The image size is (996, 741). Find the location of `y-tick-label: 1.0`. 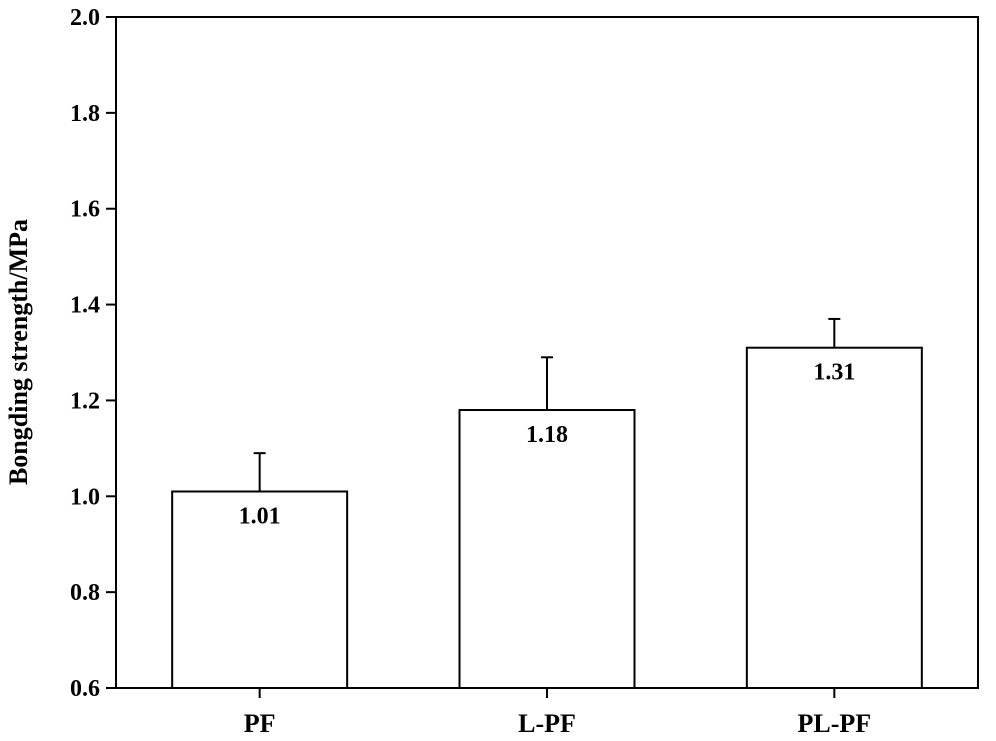

y-tick-label: 1.0 is located at coordinates (85, 497).